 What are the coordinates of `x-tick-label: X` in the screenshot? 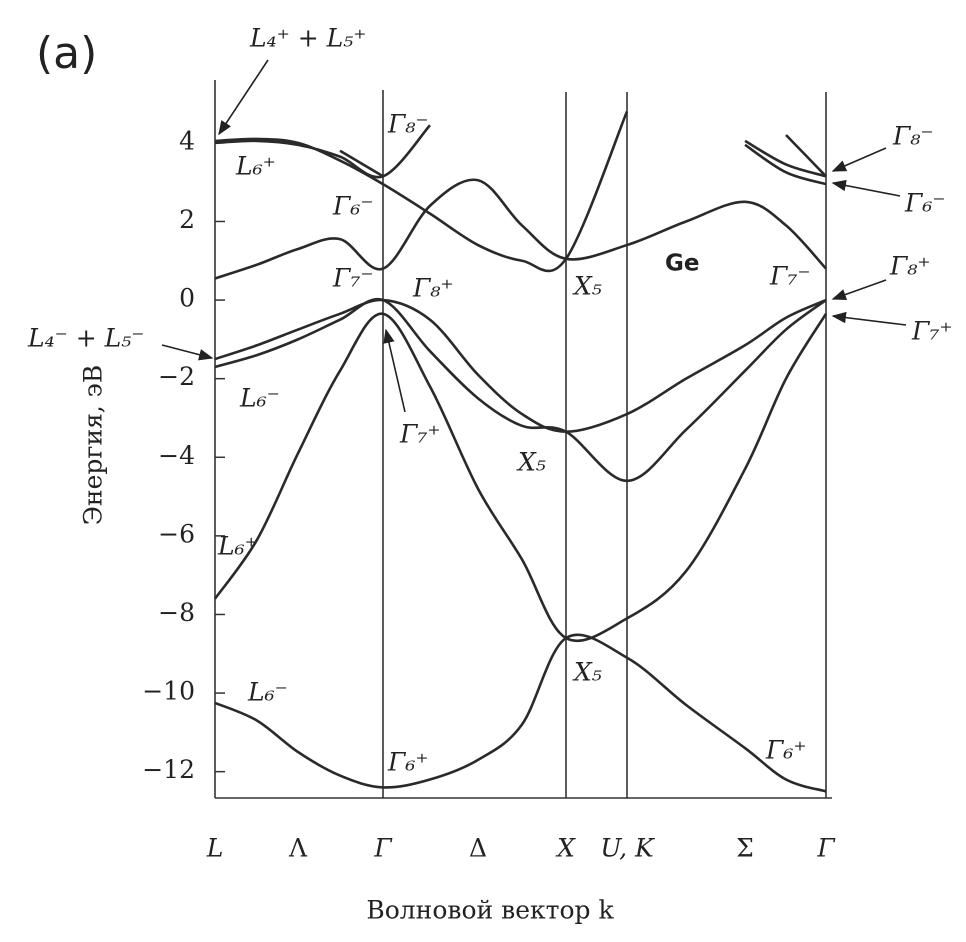 It's located at (565, 848).